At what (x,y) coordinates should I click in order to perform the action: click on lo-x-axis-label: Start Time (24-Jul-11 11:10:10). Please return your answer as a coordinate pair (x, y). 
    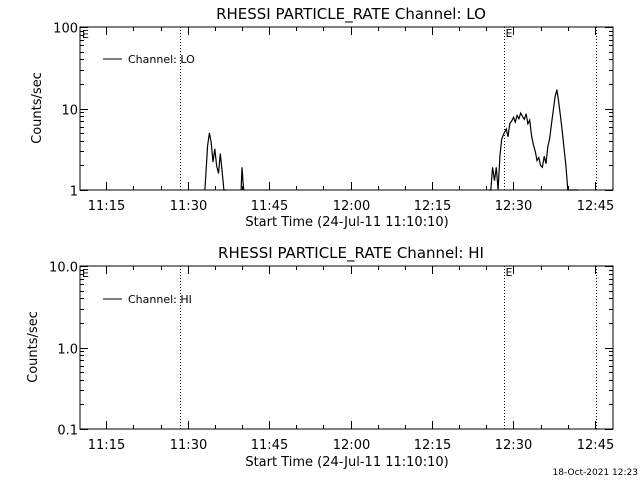
    Looking at the image, I should click on (346, 222).